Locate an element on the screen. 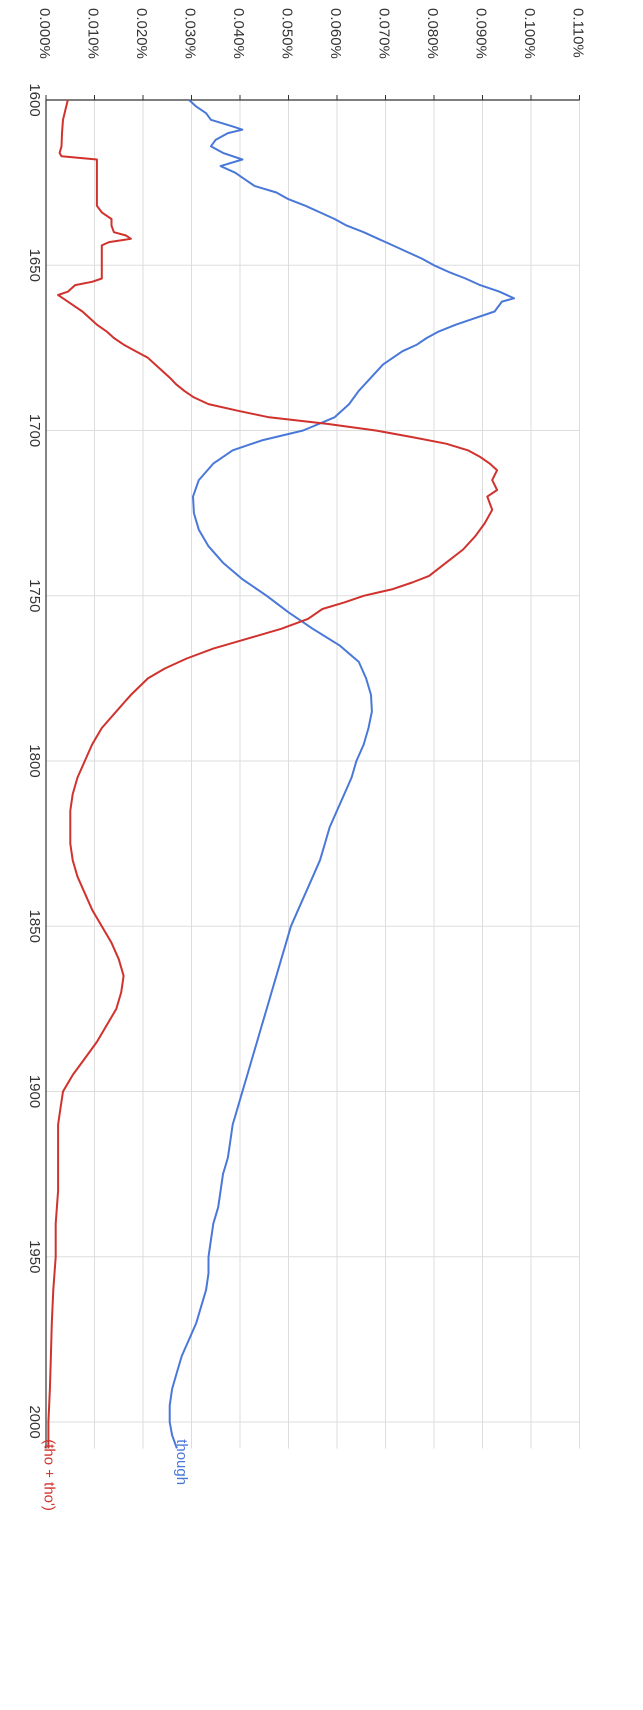 The width and height of the screenshot is (643, 1710). series-end-label: (tho + tho') is located at coordinates (48, 1475).